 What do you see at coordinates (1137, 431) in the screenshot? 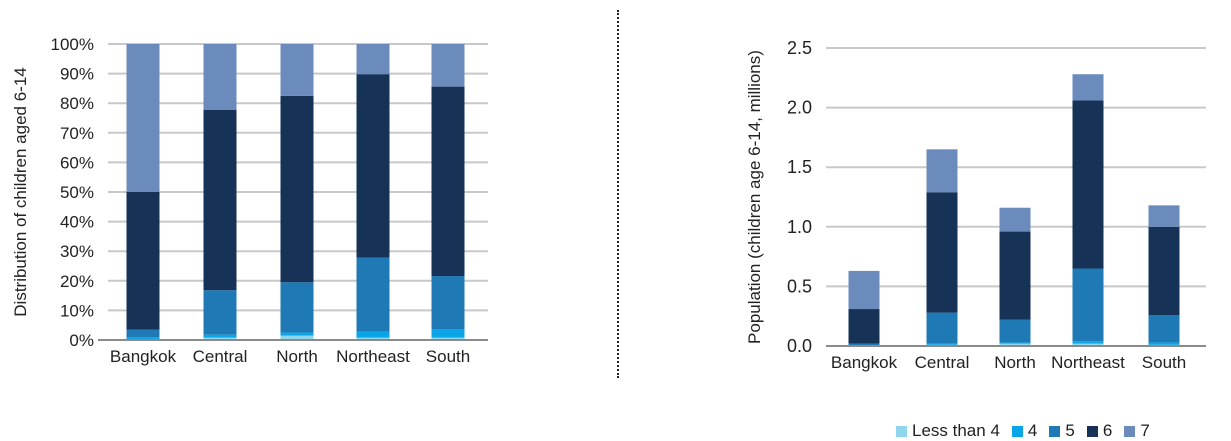
I see `legend-item-7: 7` at bounding box center [1137, 431].